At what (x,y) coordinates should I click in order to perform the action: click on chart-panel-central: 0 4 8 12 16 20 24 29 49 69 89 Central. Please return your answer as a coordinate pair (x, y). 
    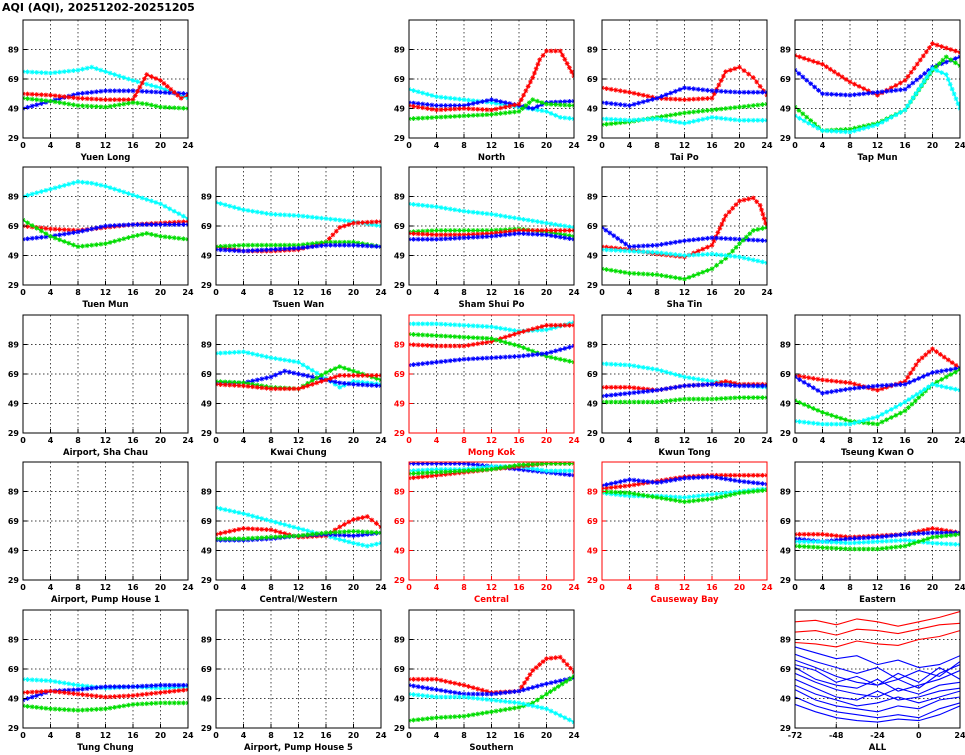
    Looking at the image, I should click on (487, 533).